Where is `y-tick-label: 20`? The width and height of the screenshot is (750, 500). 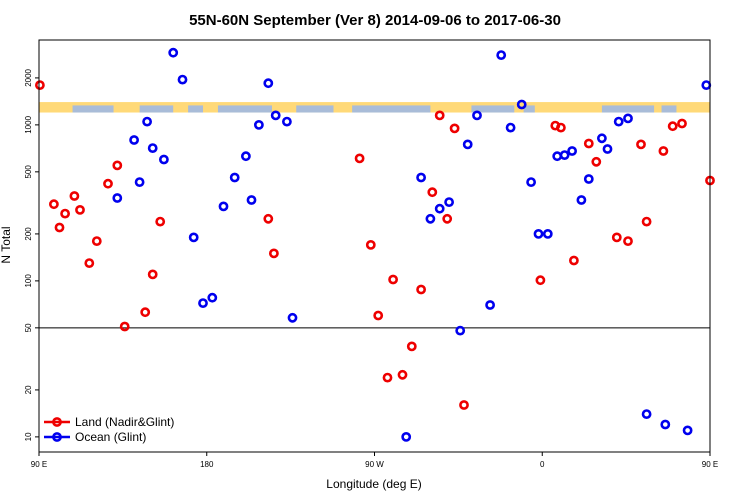 y-tick-label: 20 is located at coordinates (28, 389).